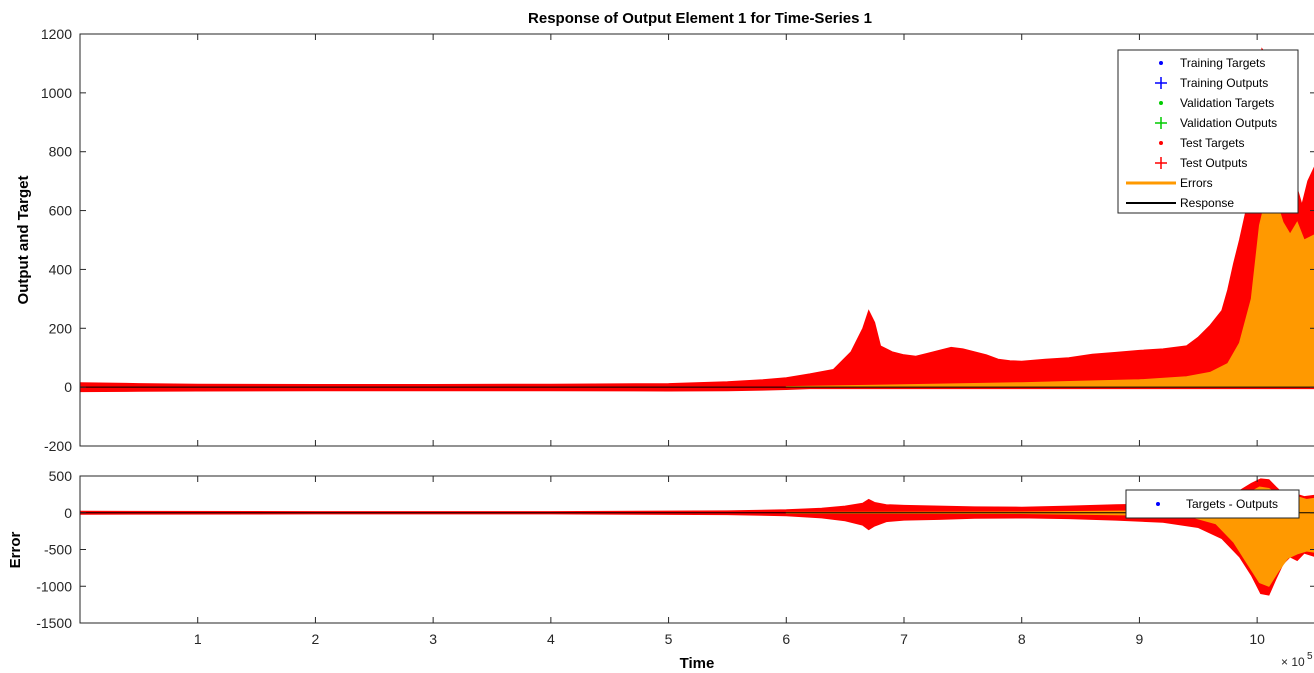 The image size is (1314, 673). What do you see at coordinates (1228, 123) in the screenshot?
I see `legend-label-validation-outputs: Validation Outputs` at bounding box center [1228, 123].